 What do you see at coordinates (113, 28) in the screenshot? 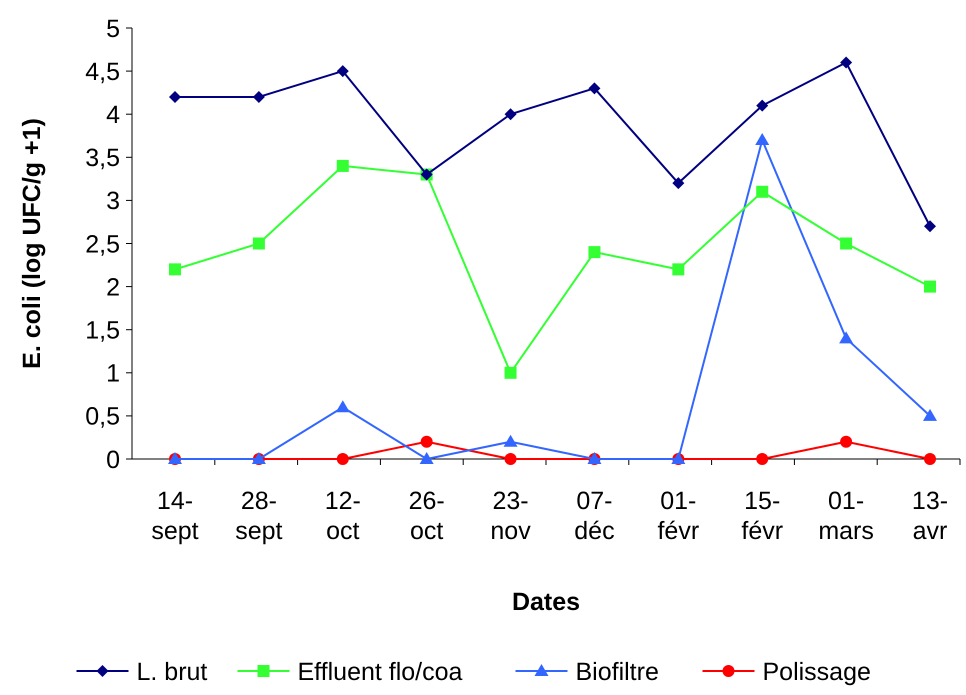
I see `y-tick-label: 5` at bounding box center [113, 28].